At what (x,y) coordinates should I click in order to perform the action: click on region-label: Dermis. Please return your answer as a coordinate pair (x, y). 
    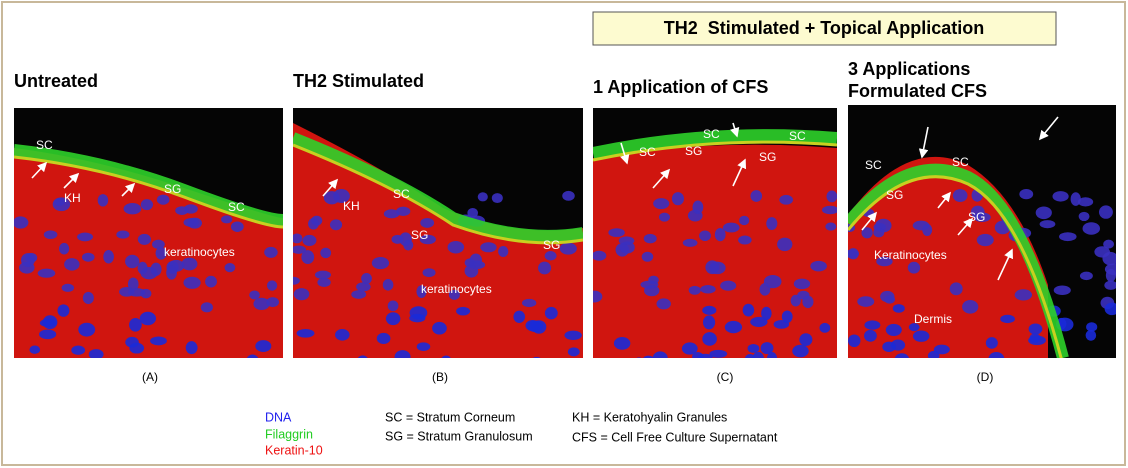
    Looking at the image, I should click on (933, 319).